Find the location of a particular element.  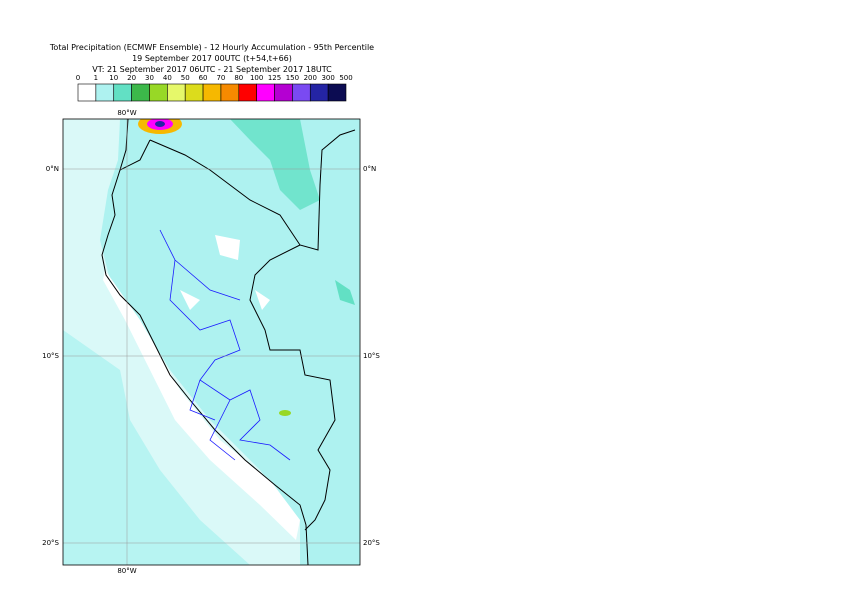

coastal-desert is located at coordinates (201, 405).